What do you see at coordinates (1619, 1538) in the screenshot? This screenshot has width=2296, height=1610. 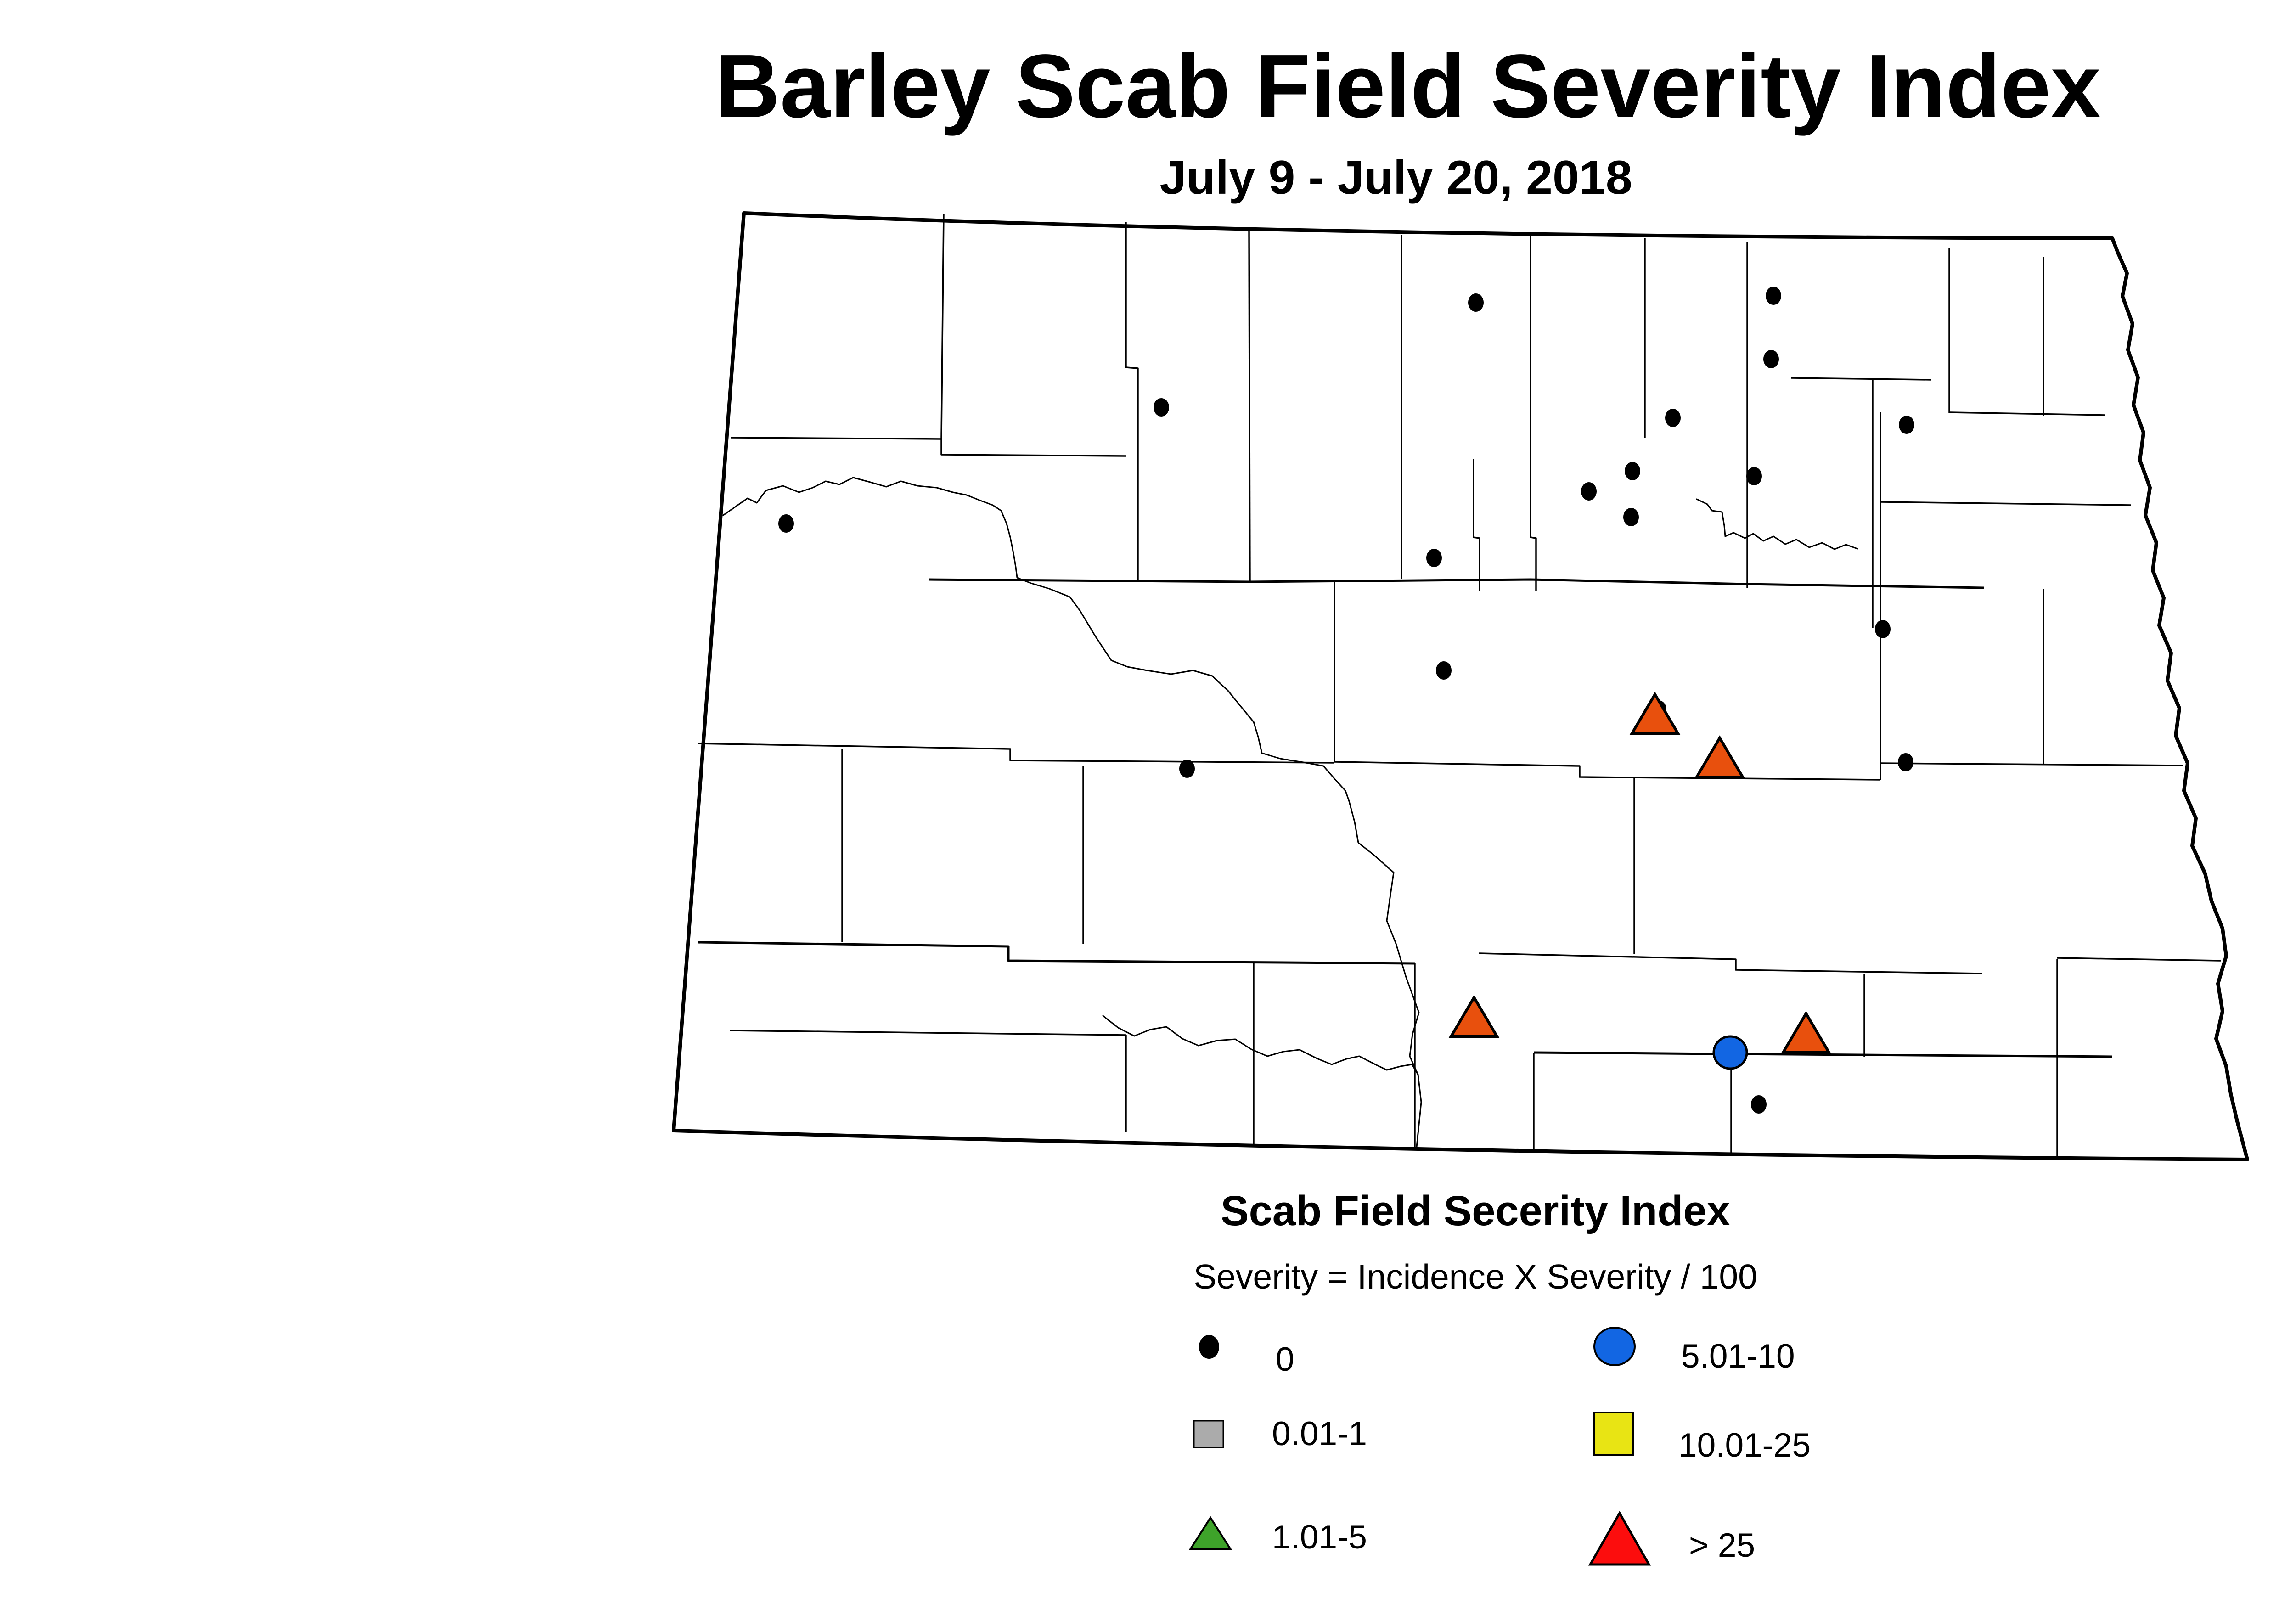 I see `legend-red-triangle-icon` at bounding box center [1619, 1538].